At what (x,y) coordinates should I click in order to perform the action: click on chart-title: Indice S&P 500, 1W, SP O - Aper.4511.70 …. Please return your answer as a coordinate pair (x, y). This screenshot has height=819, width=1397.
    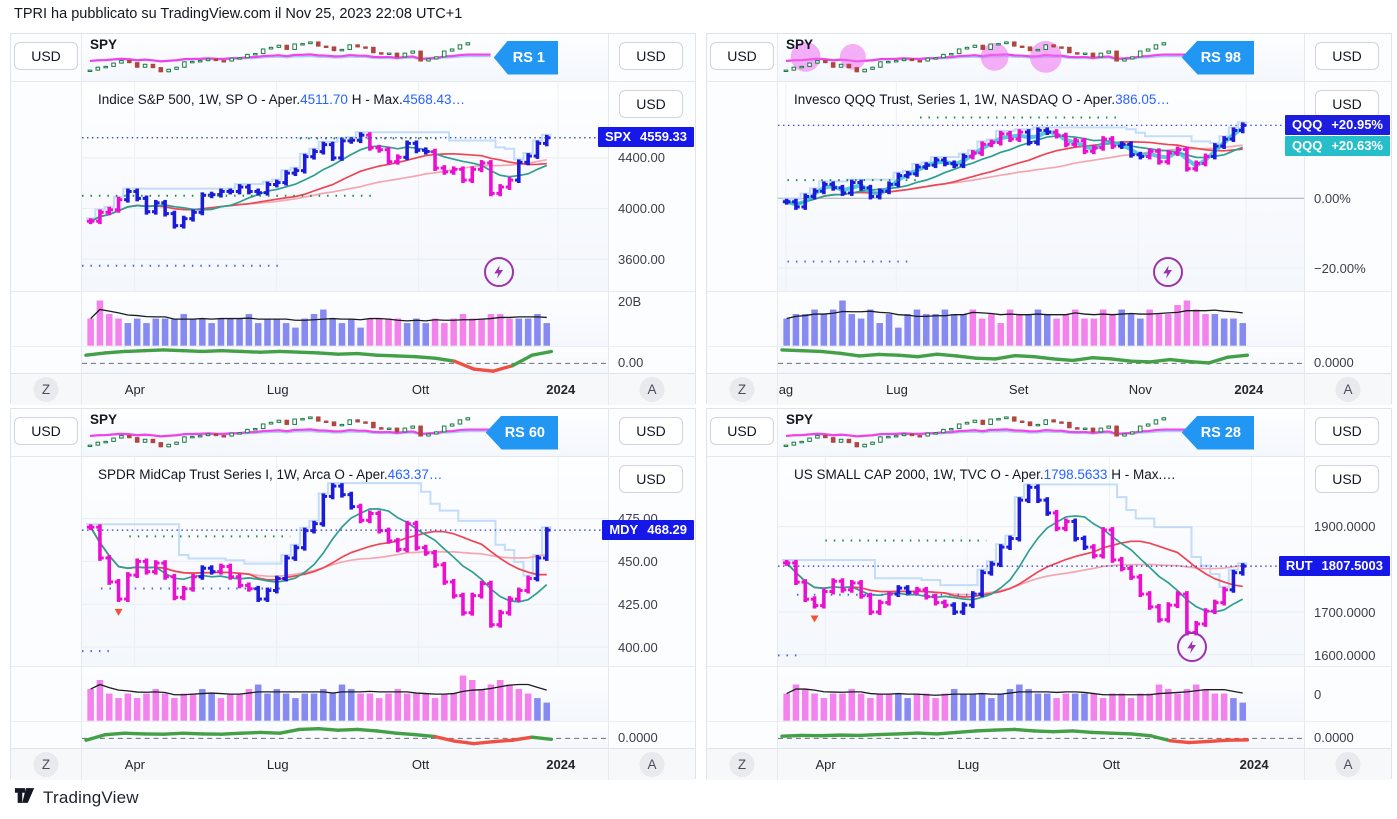
    Looking at the image, I should click on (281, 99).